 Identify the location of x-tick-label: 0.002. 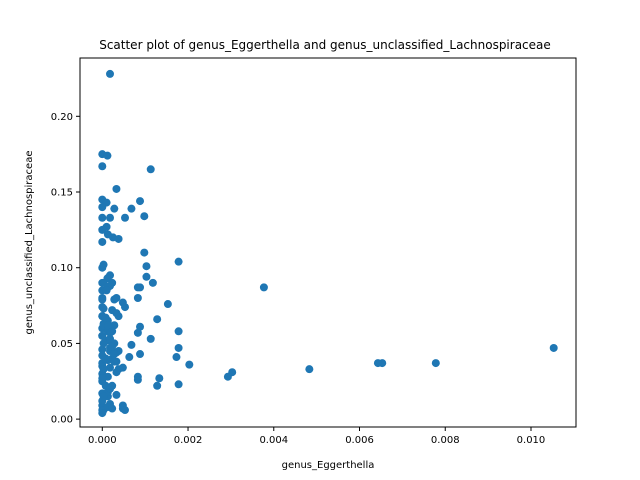
(188, 440).